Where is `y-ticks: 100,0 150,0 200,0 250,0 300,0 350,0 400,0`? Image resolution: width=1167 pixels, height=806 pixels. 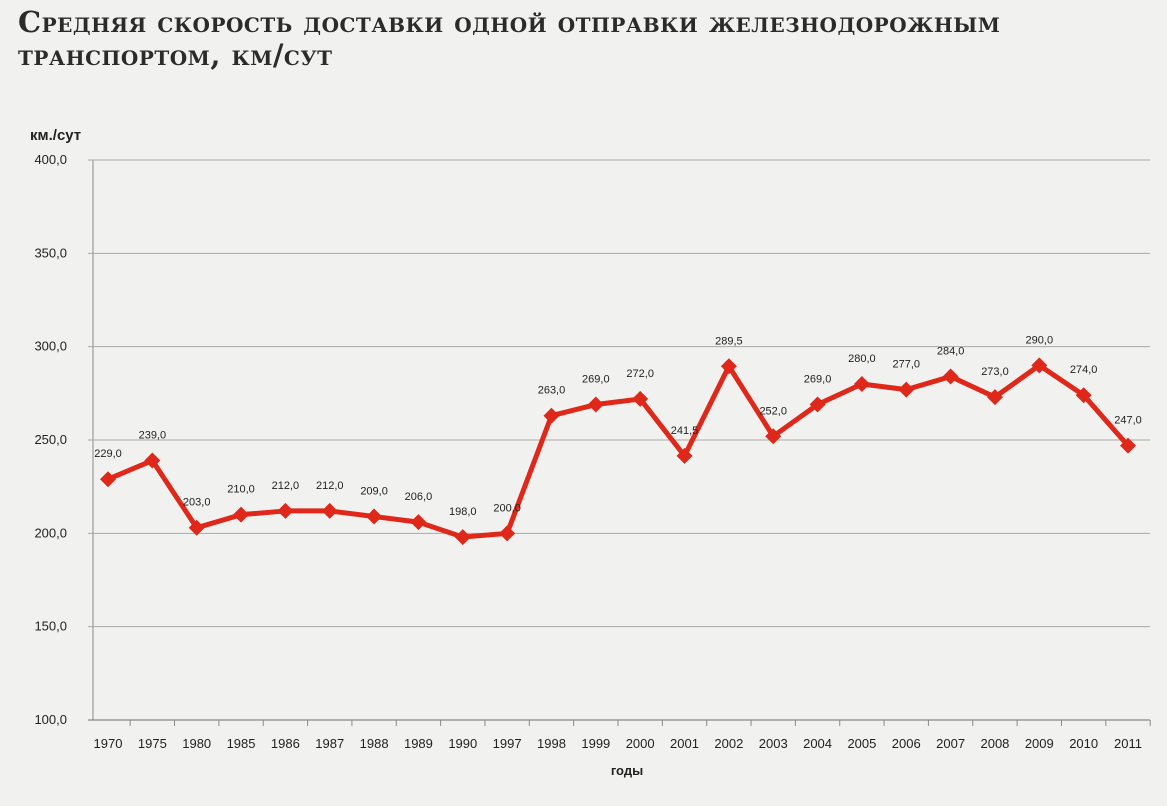
y-ticks: 100,0 150,0 200,0 250,0 300,0 350,0 400,0 is located at coordinates (50, 439).